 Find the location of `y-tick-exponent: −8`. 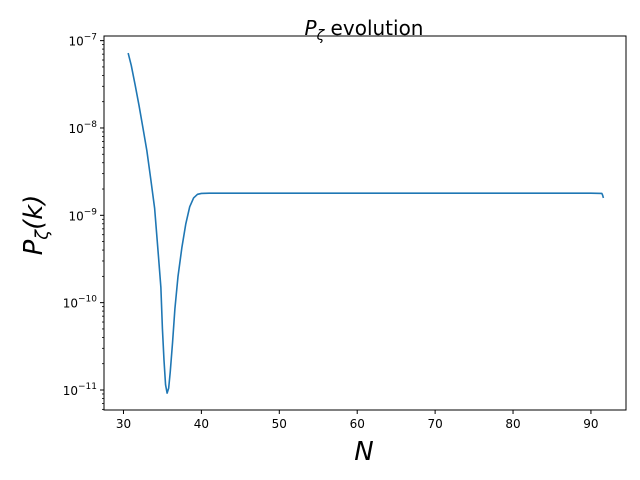

y-tick-exponent: −8 is located at coordinates (91, 125).